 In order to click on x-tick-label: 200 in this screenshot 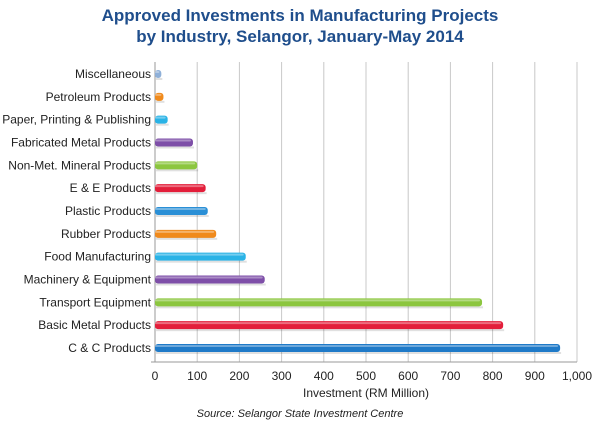, I will do `click(239, 376)`.